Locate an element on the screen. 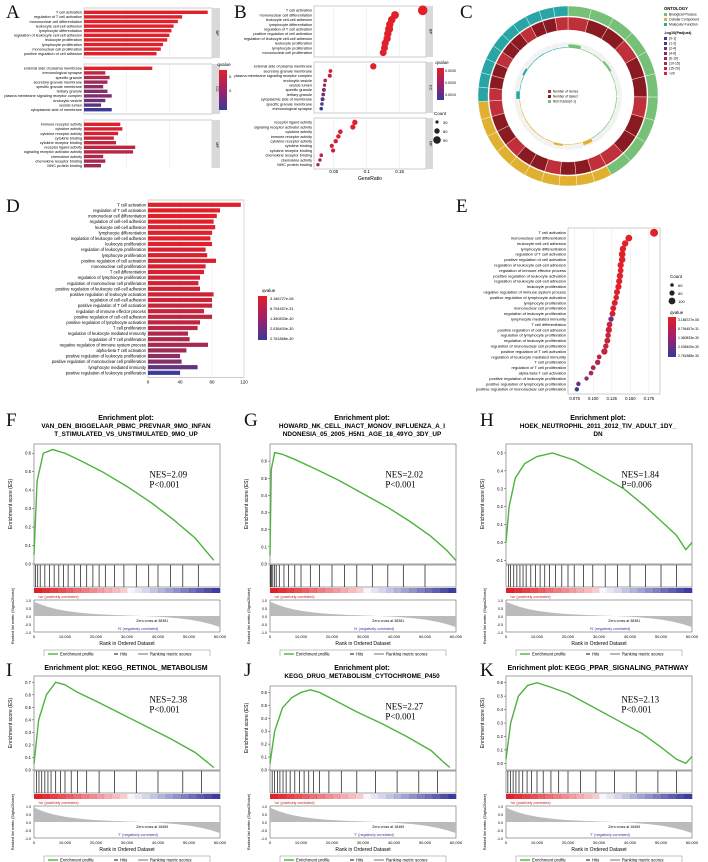  metric-tick-label: 0.5 is located at coordinates (28, 609).